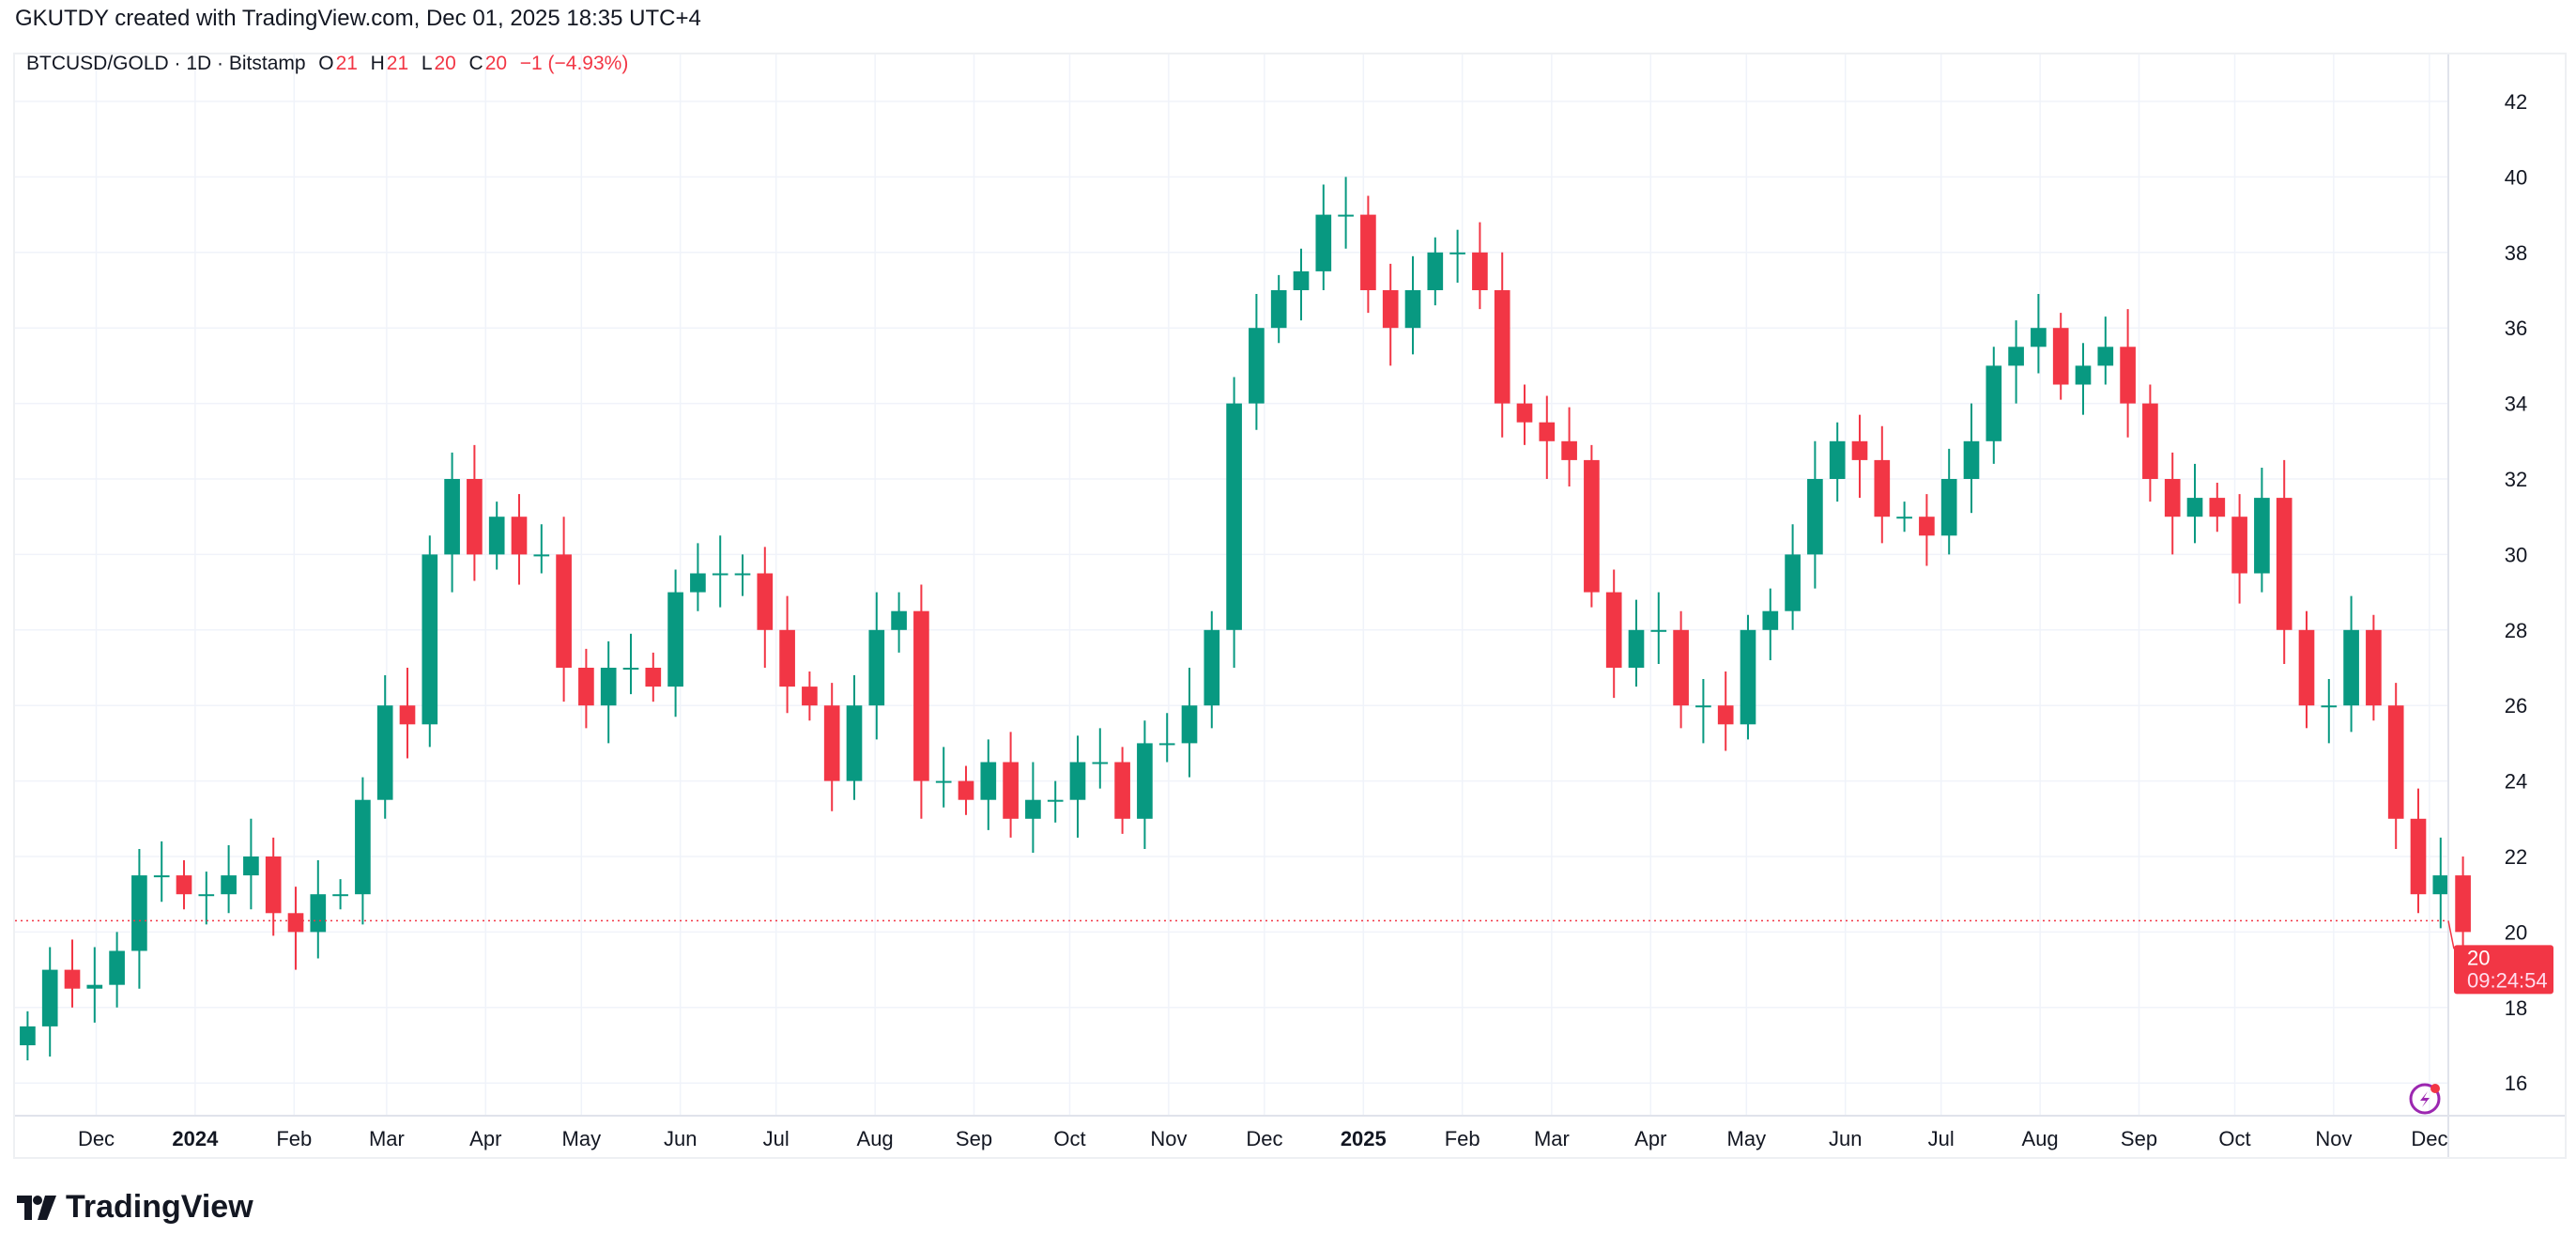 The height and width of the screenshot is (1250, 2576). What do you see at coordinates (2516, 630) in the screenshot?
I see `y-tick-label: 28` at bounding box center [2516, 630].